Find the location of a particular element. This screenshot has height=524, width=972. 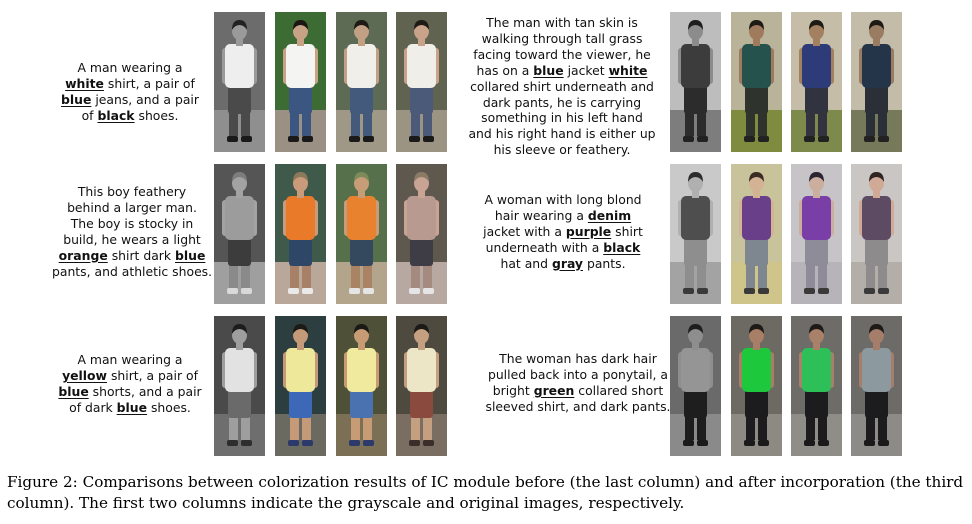

highlighted-color-word: purple is located at coordinates (588, 231).